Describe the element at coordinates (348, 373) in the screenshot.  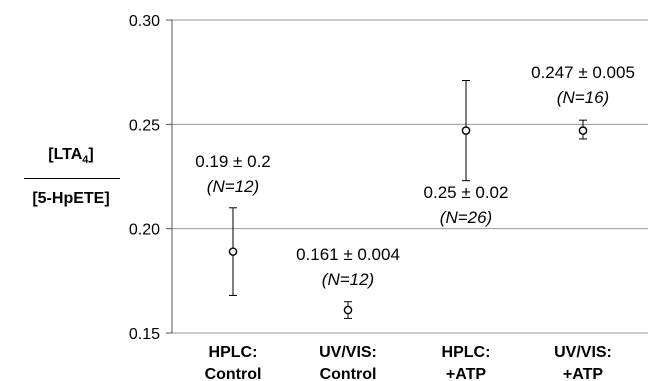
I see `x-tick-label-1-line-1: Control` at that location.